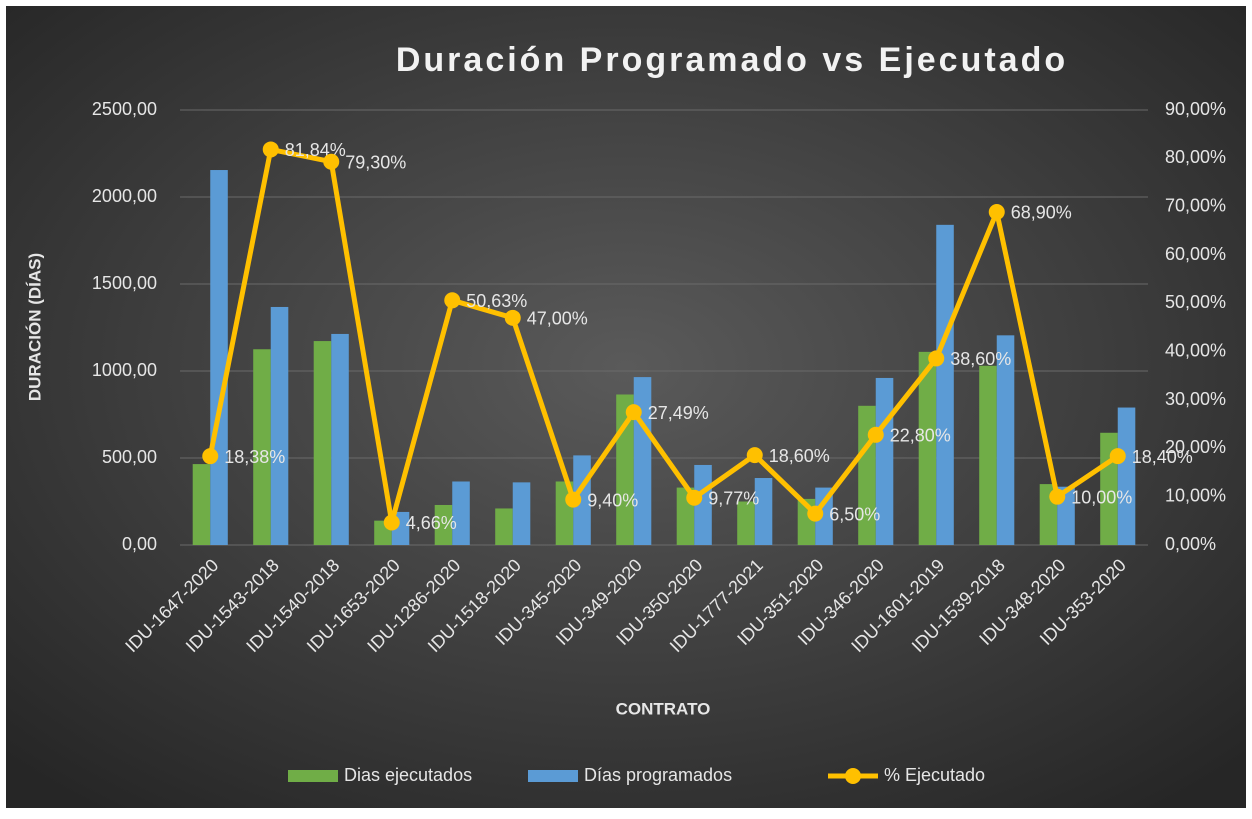 Image resolution: width=1252 pixels, height=819 pixels. What do you see at coordinates (663, 708) in the screenshot?
I see `x-axis-label: CONTRATO` at bounding box center [663, 708].